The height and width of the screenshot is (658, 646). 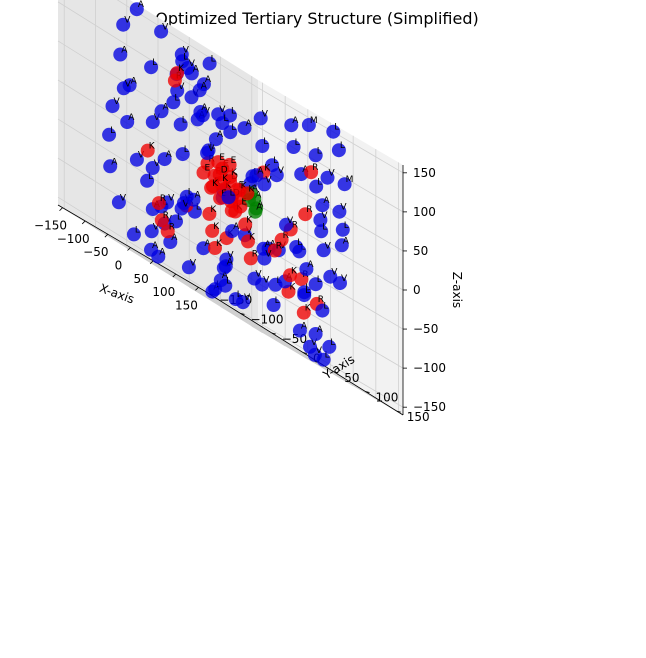 What do you see at coordinates (387, 398) in the screenshot?
I see `y-tick-label: 100` at bounding box center [387, 398].